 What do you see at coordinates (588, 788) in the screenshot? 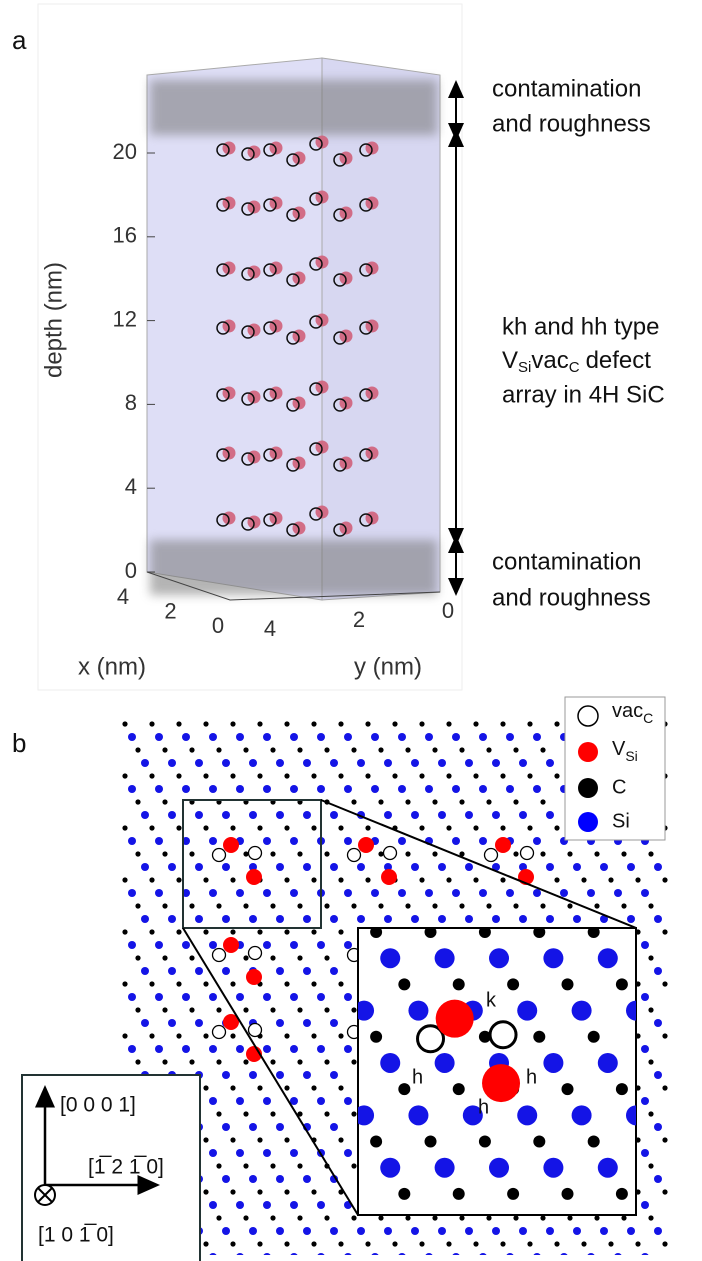
I see `legend-swatch` at bounding box center [588, 788].